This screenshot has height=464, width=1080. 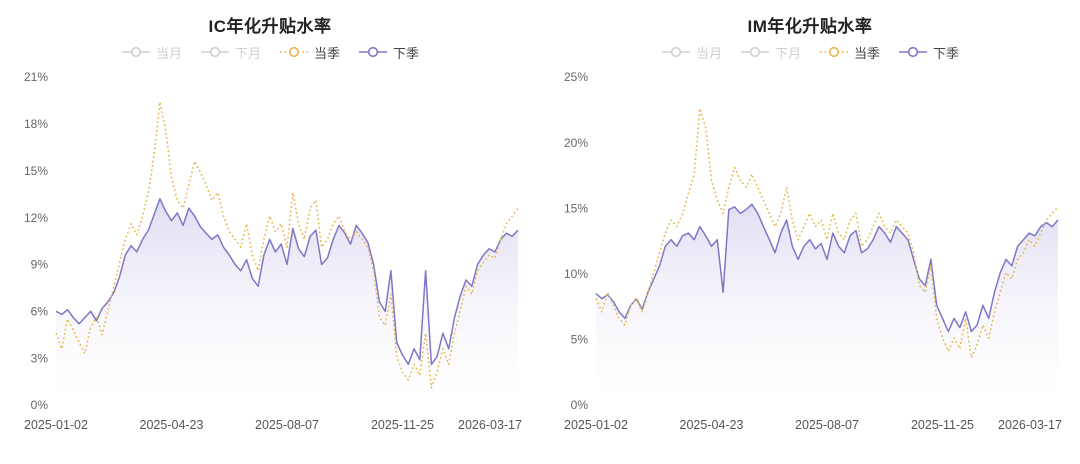 What do you see at coordinates (576, 143) in the screenshot?
I see `y-axis-tick-label: 20%` at bounding box center [576, 143].